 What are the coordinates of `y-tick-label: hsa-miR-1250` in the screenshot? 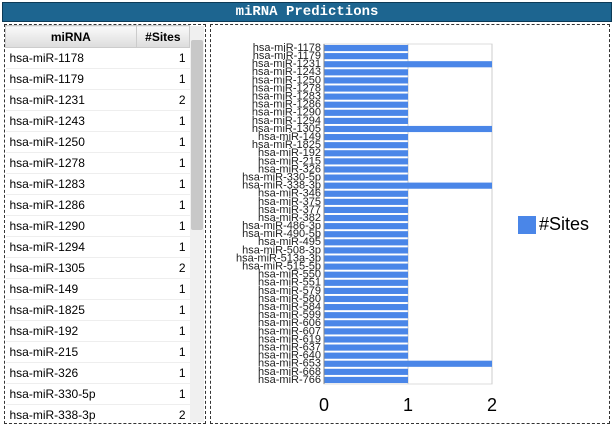 It's located at (286, 80).